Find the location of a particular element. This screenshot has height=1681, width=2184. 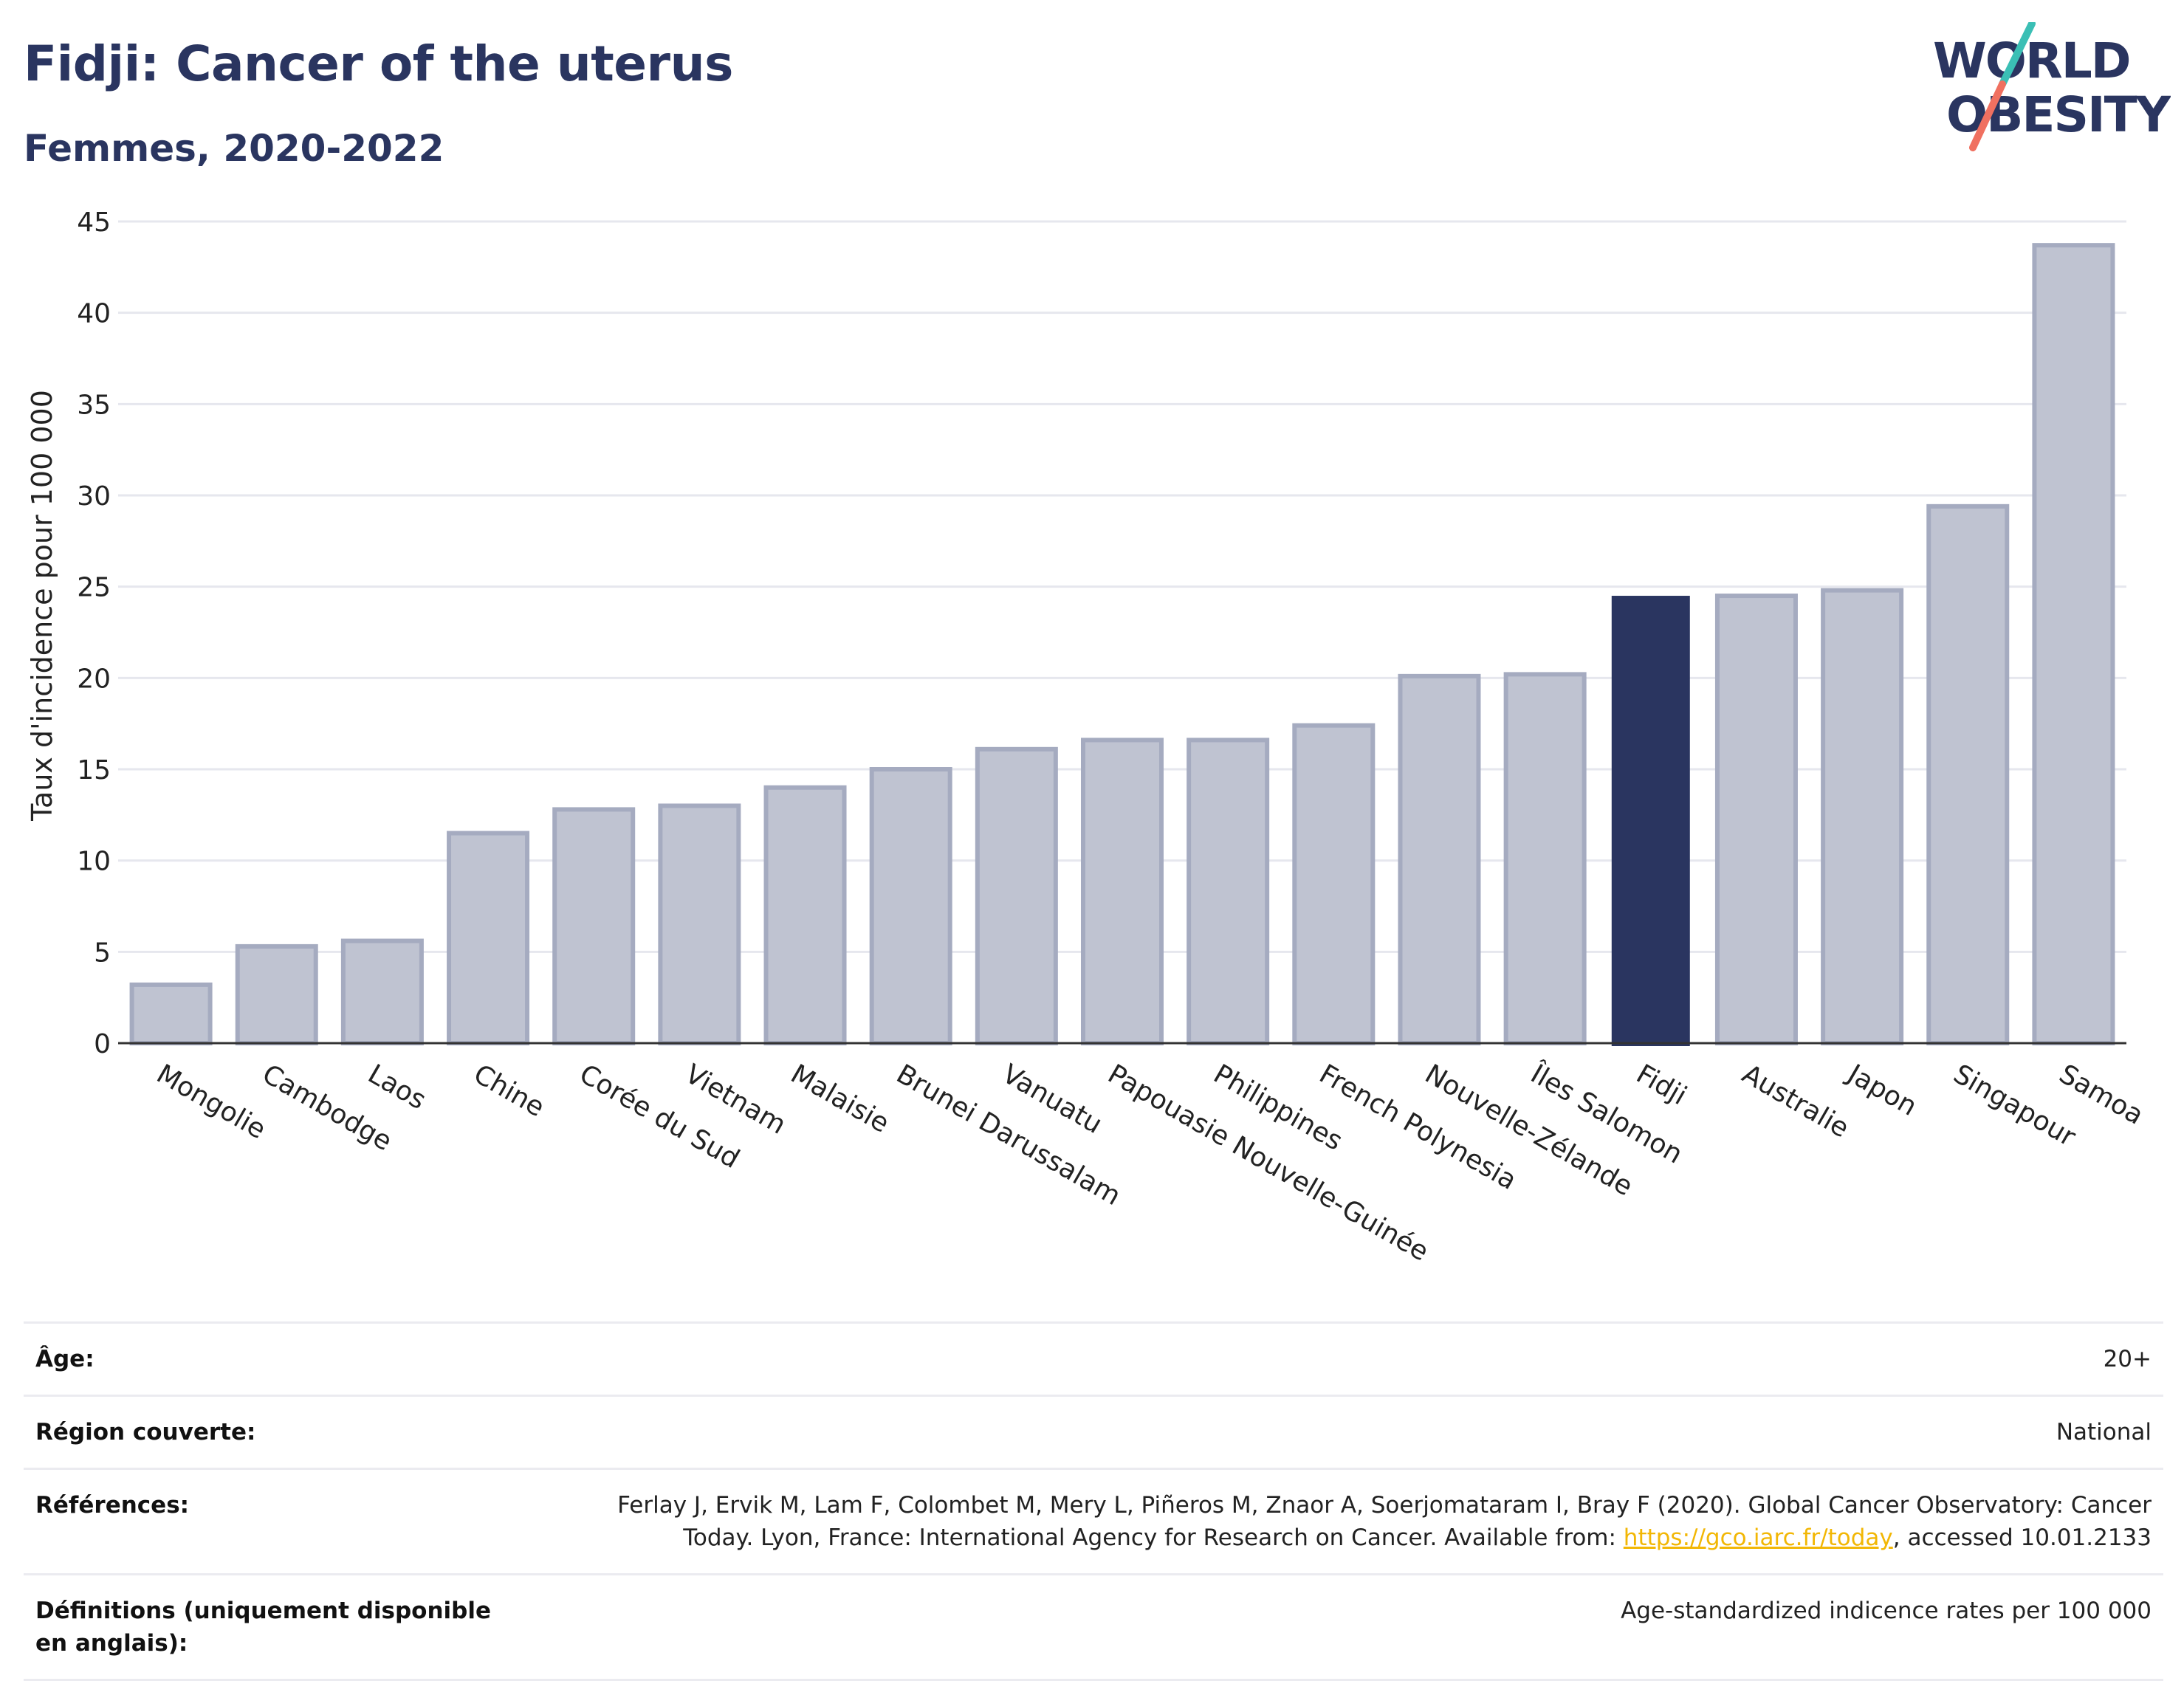

bar-nouvelle-zélande is located at coordinates (1440, 859).